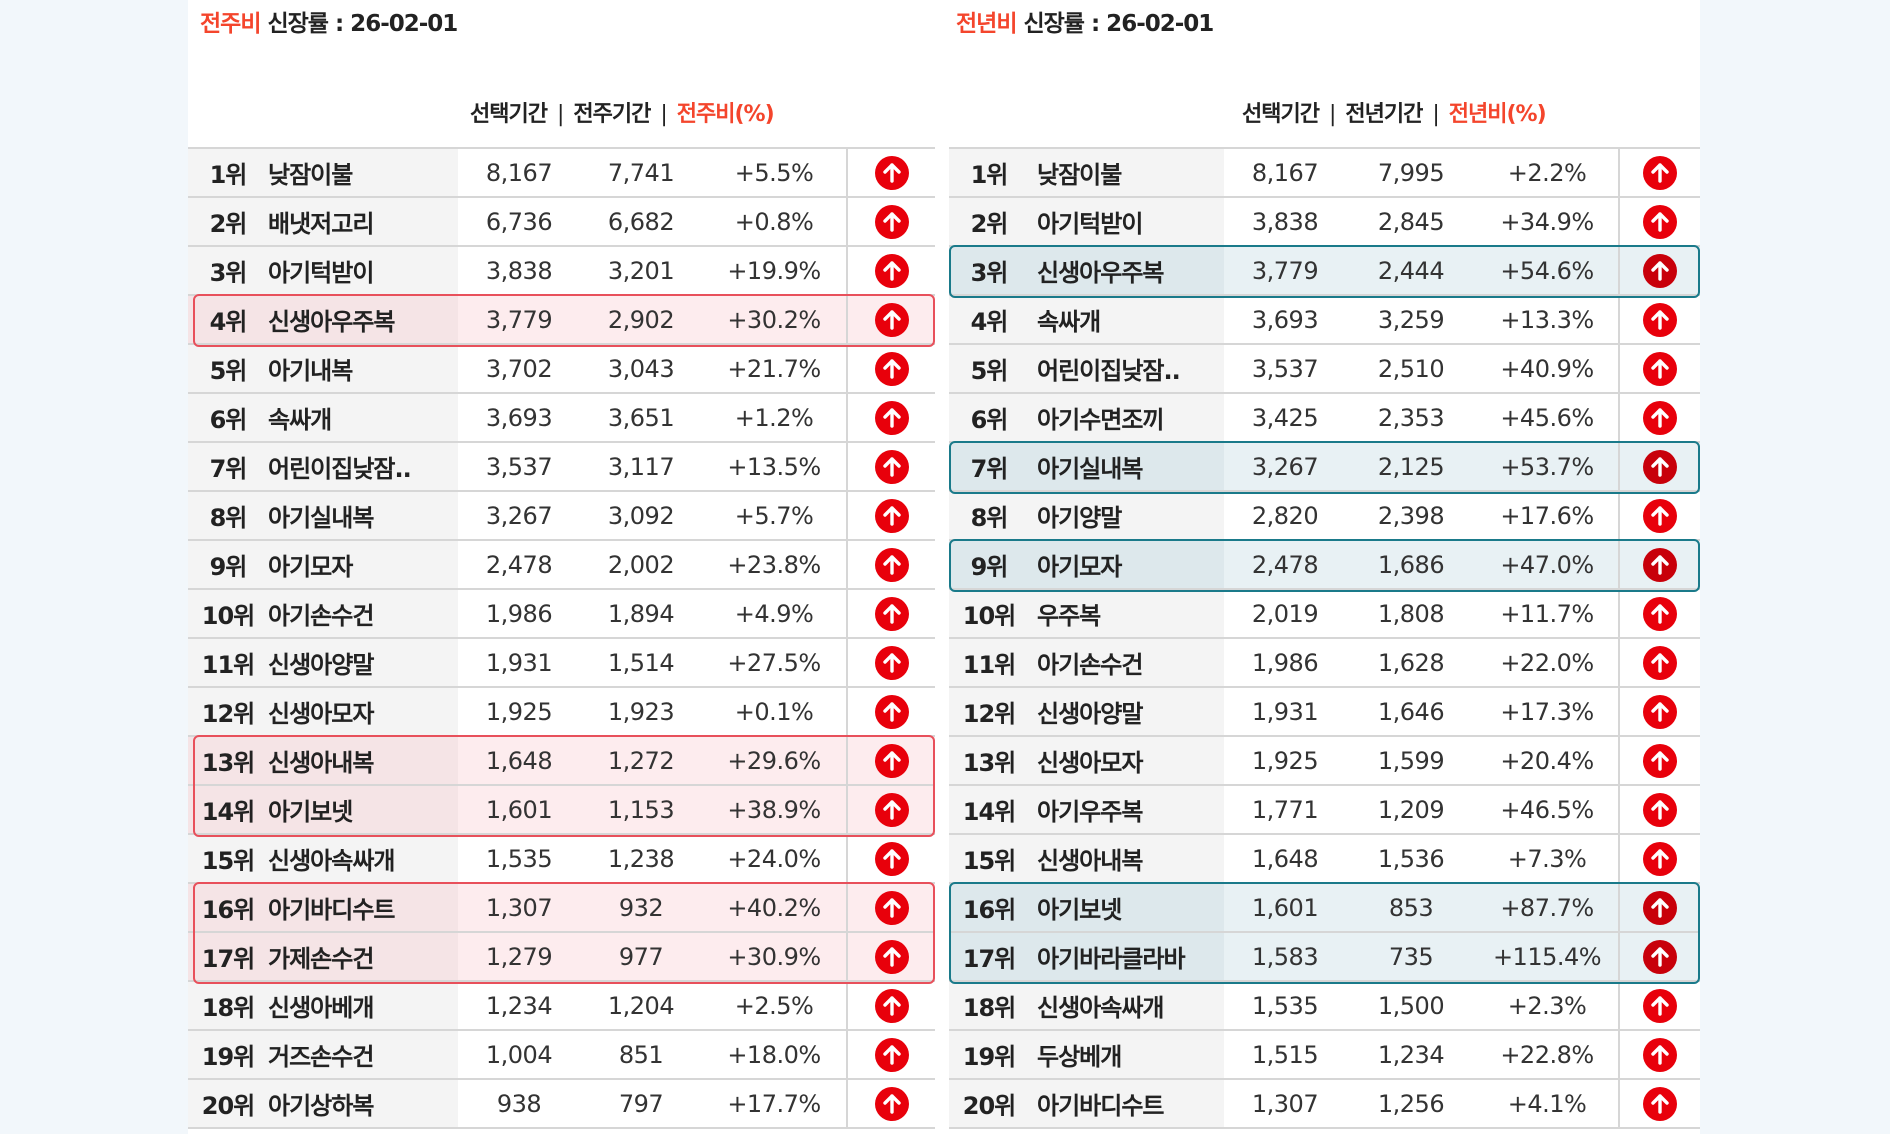  Describe the element at coordinates (561, 663) in the screenshot. I see `table-row: 11위 신생아양말 1,931 1,514 +27.5%` at that location.